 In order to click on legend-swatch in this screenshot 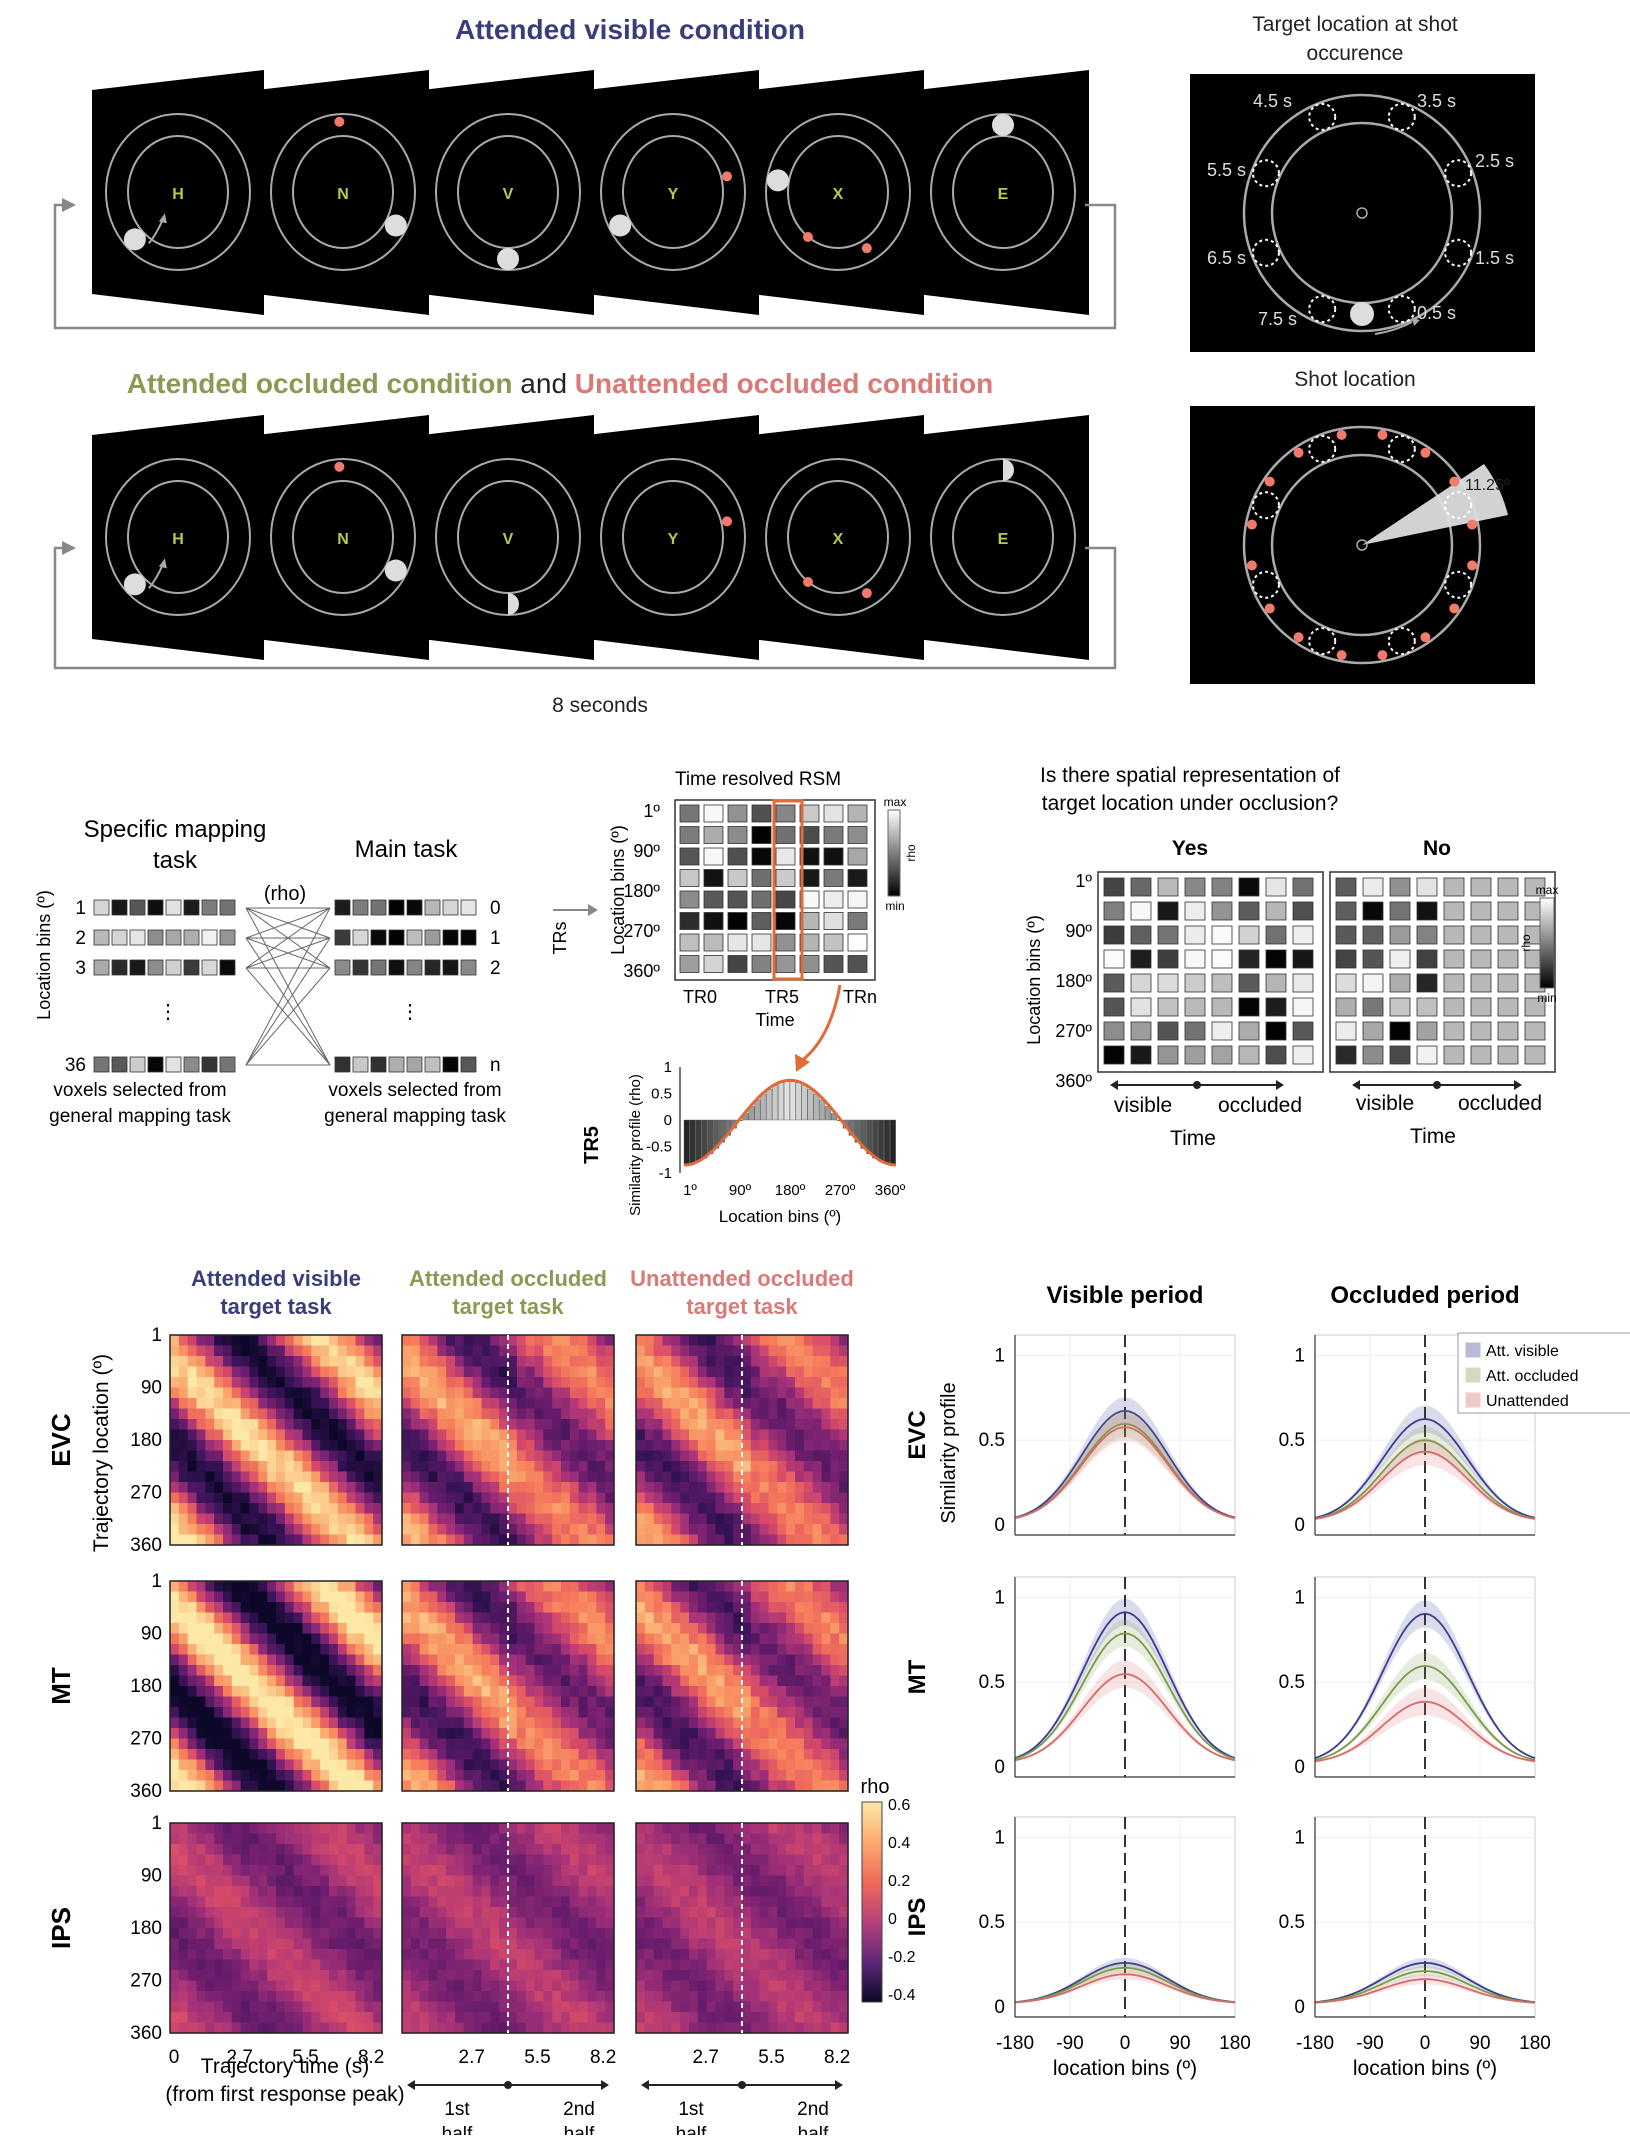, I will do `click(1473, 1375)`.